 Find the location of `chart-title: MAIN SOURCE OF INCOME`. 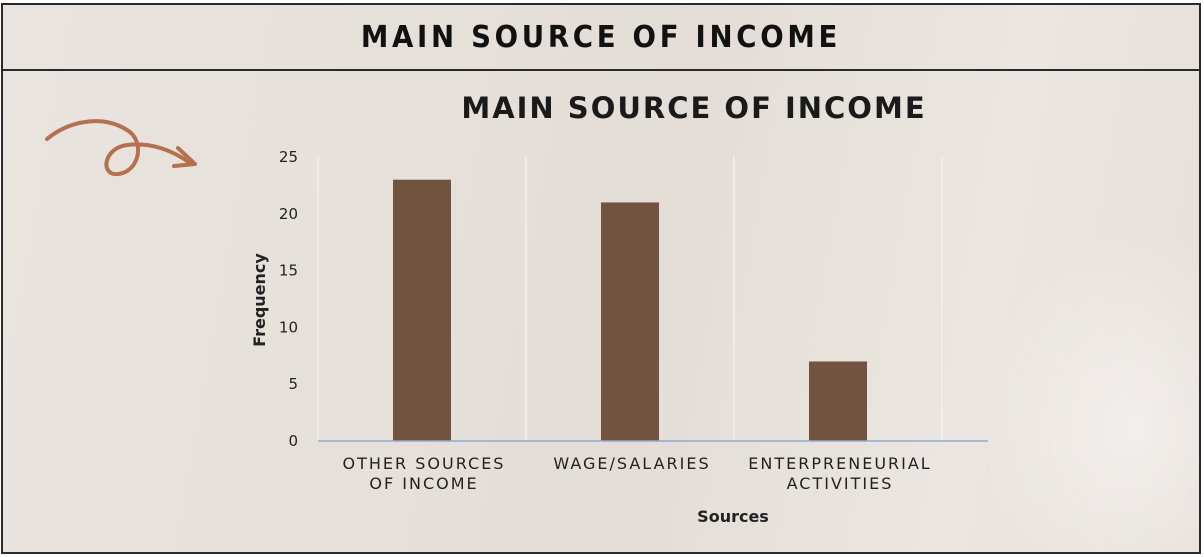

chart-title: MAIN SOURCE OF INCOME is located at coordinates (693, 108).